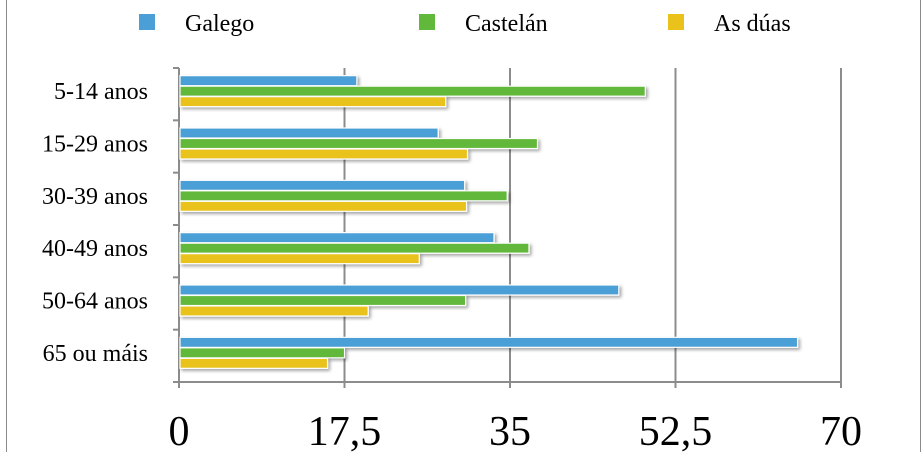  What do you see at coordinates (324, 154) in the screenshot?
I see `bar-as-duas-15-29-anos` at bounding box center [324, 154].